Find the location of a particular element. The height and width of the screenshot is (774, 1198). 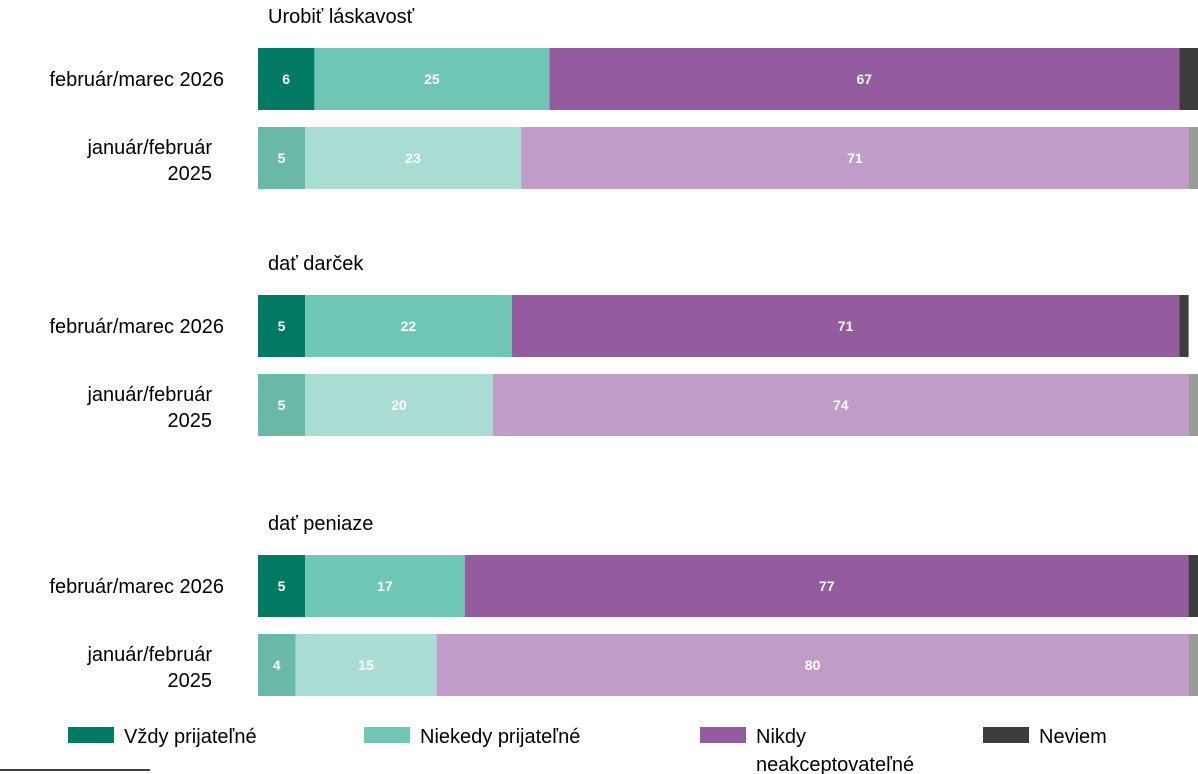

legend-label-line: Vždy prijateľné is located at coordinates (190, 737).